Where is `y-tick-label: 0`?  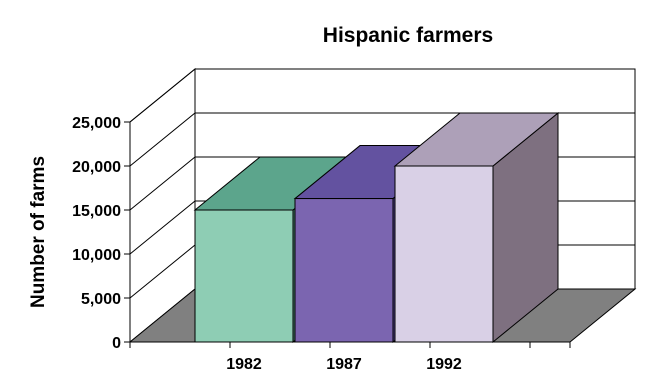
y-tick-label: 0 is located at coordinates (116, 343).